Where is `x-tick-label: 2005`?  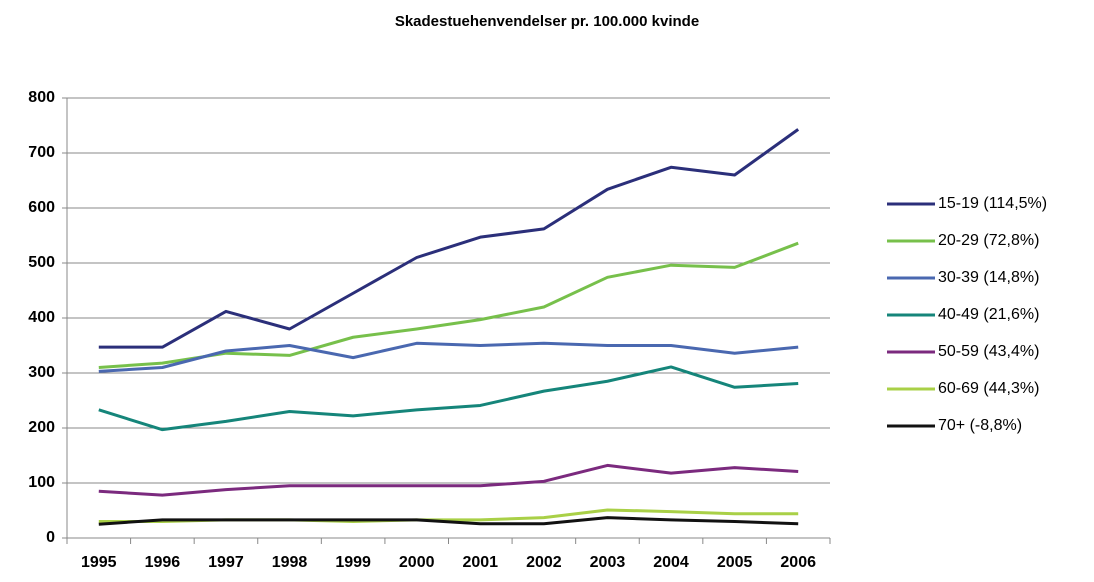
x-tick-label: 2005 is located at coordinates (735, 562).